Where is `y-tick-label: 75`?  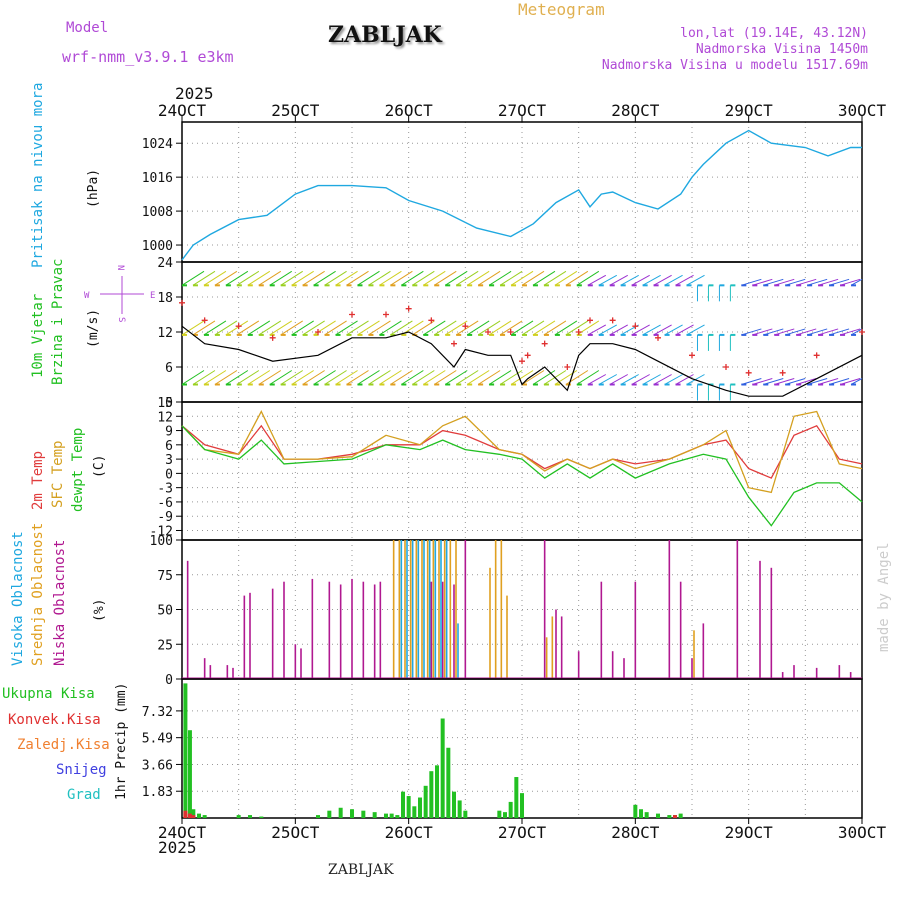
y-tick-label: 75 is located at coordinates (165, 576).